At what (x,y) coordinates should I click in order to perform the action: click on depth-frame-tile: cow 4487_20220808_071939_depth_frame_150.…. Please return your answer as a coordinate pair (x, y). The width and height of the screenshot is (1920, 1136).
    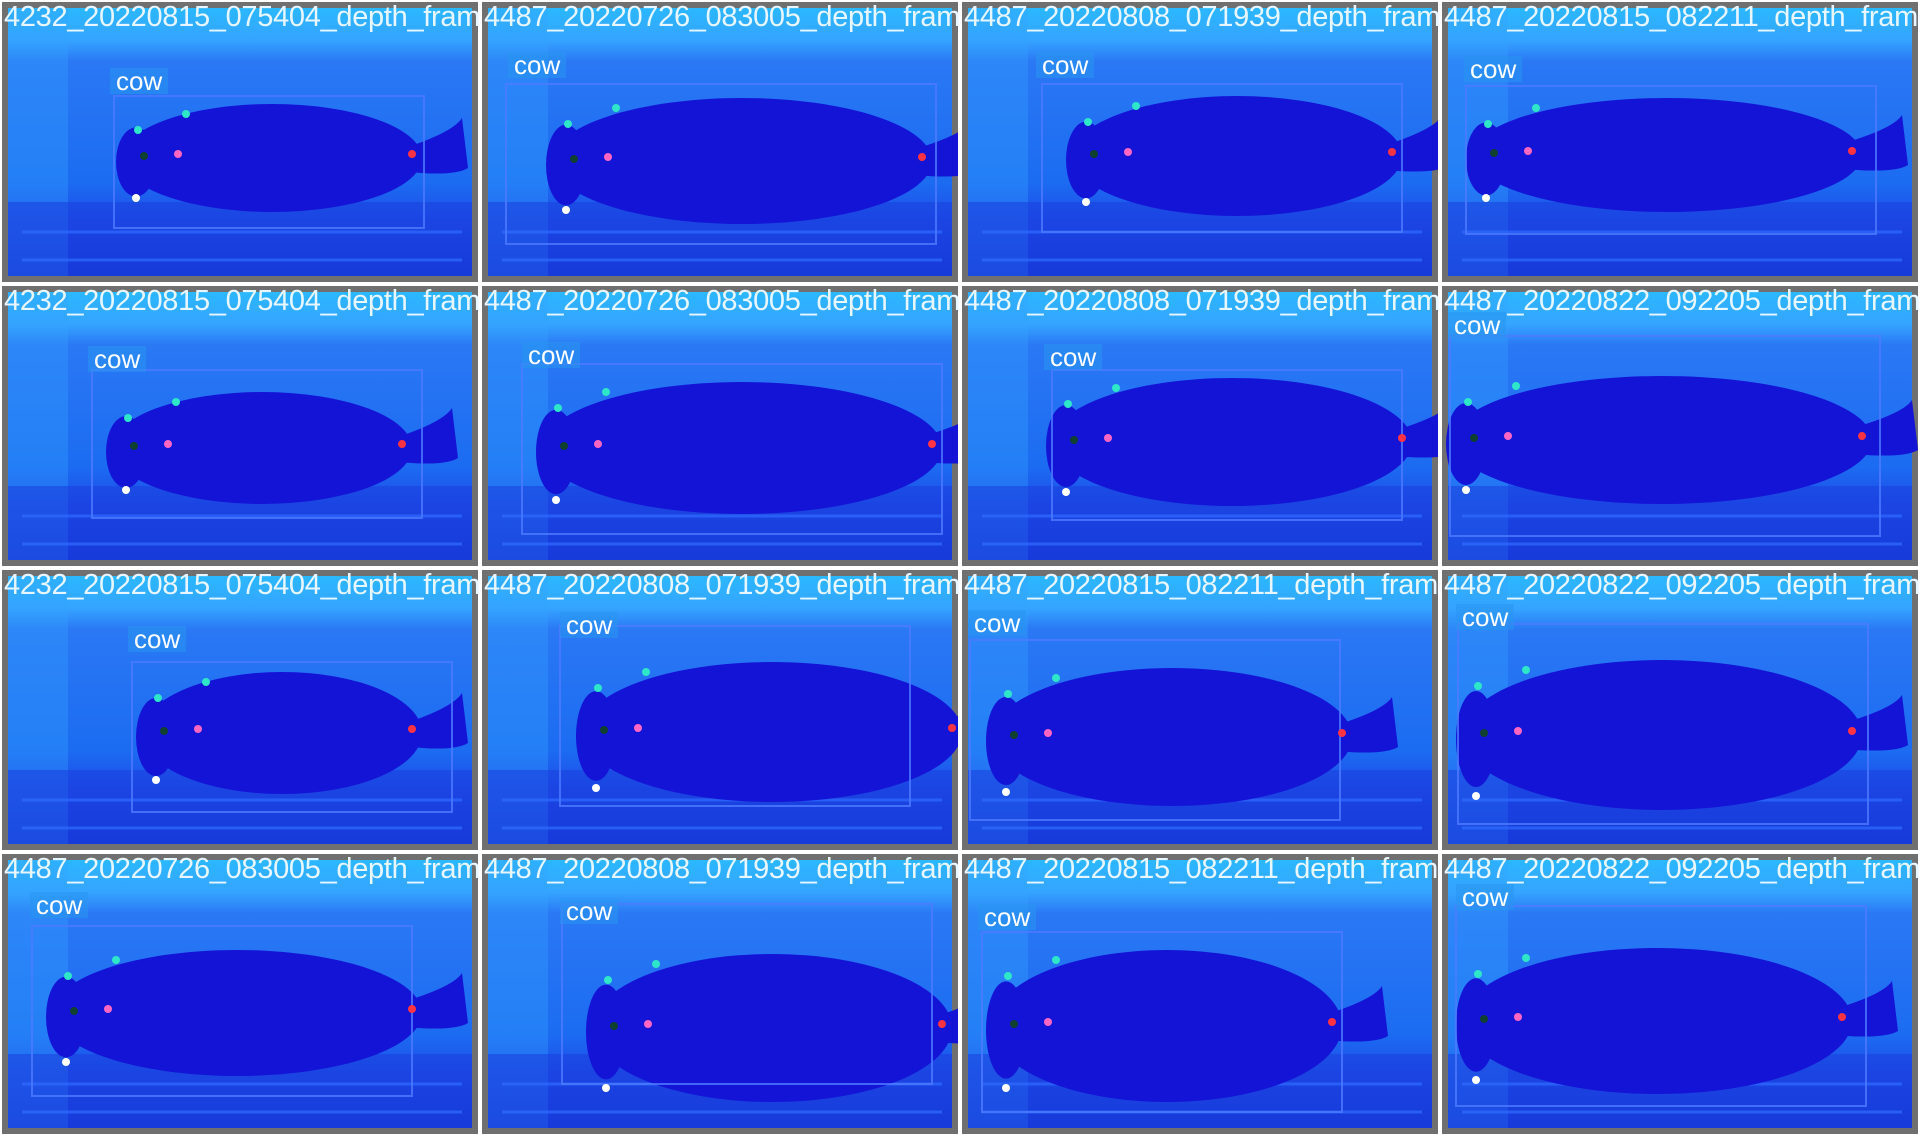
    Looking at the image, I should click on (787, 994).